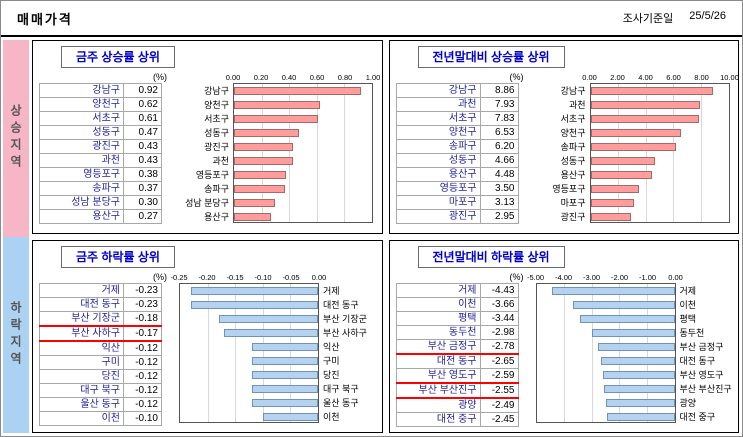 The height and width of the screenshot is (437, 743). What do you see at coordinates (81, 202) in the screenshot?
I see `region-name: 성남 분당구` at bounding box center [81, 202].